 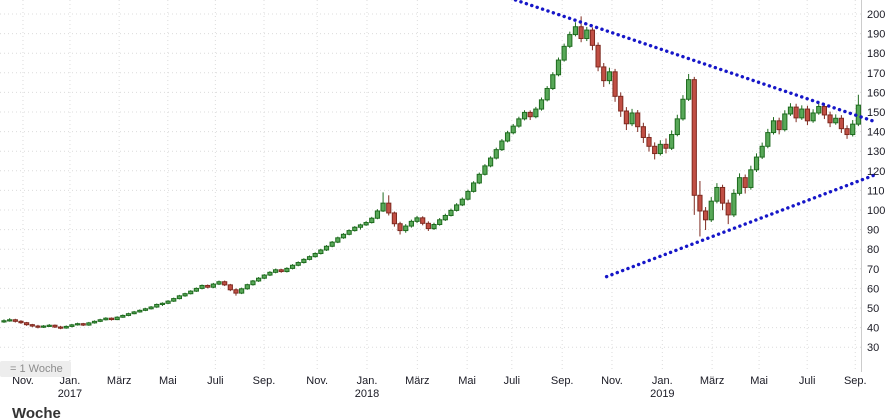 I want to click on x-tick-year-label: 2017, so click(x=70, y=394).